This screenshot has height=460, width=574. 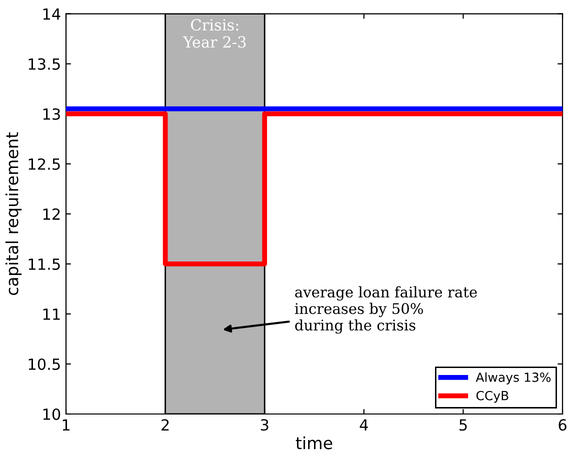 I want to click on x-axis-title: time, so click(x=314, y=443).